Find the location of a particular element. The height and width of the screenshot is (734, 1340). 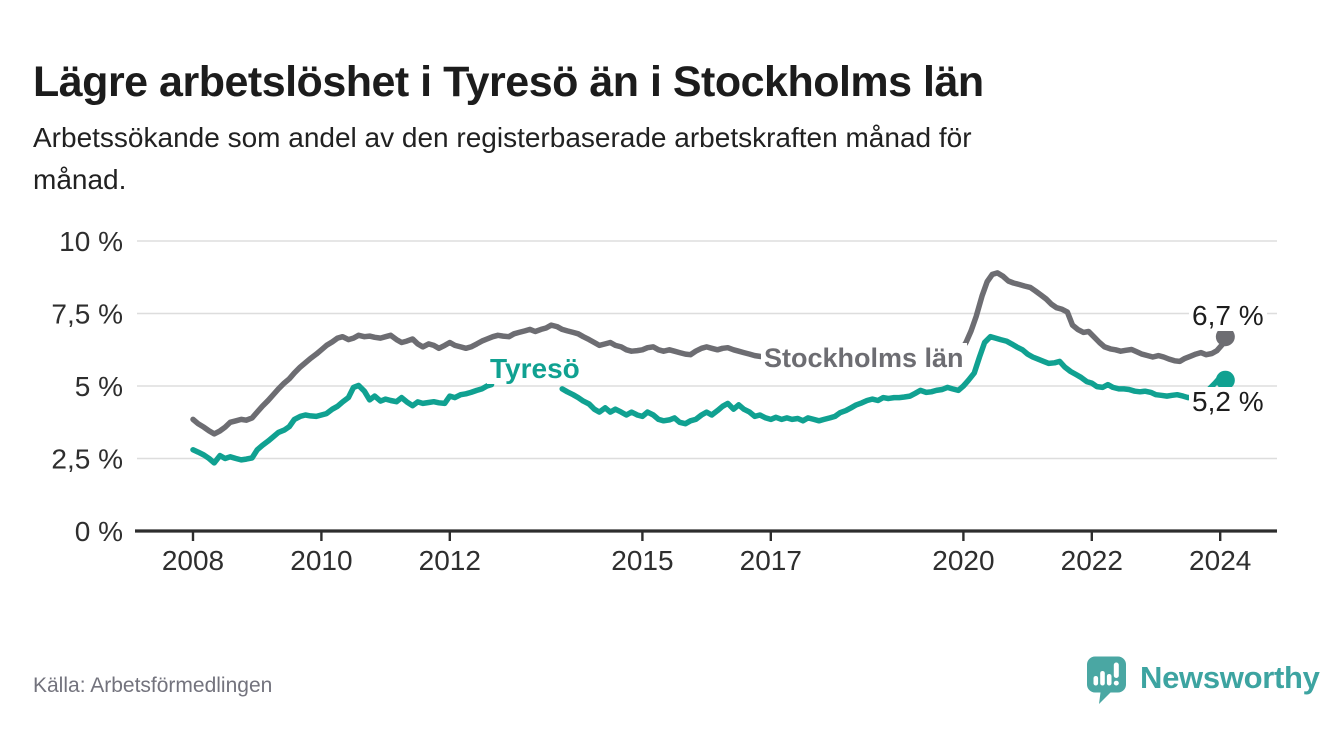

x-tick-label: 2015 is located at coordinates (642, 560).